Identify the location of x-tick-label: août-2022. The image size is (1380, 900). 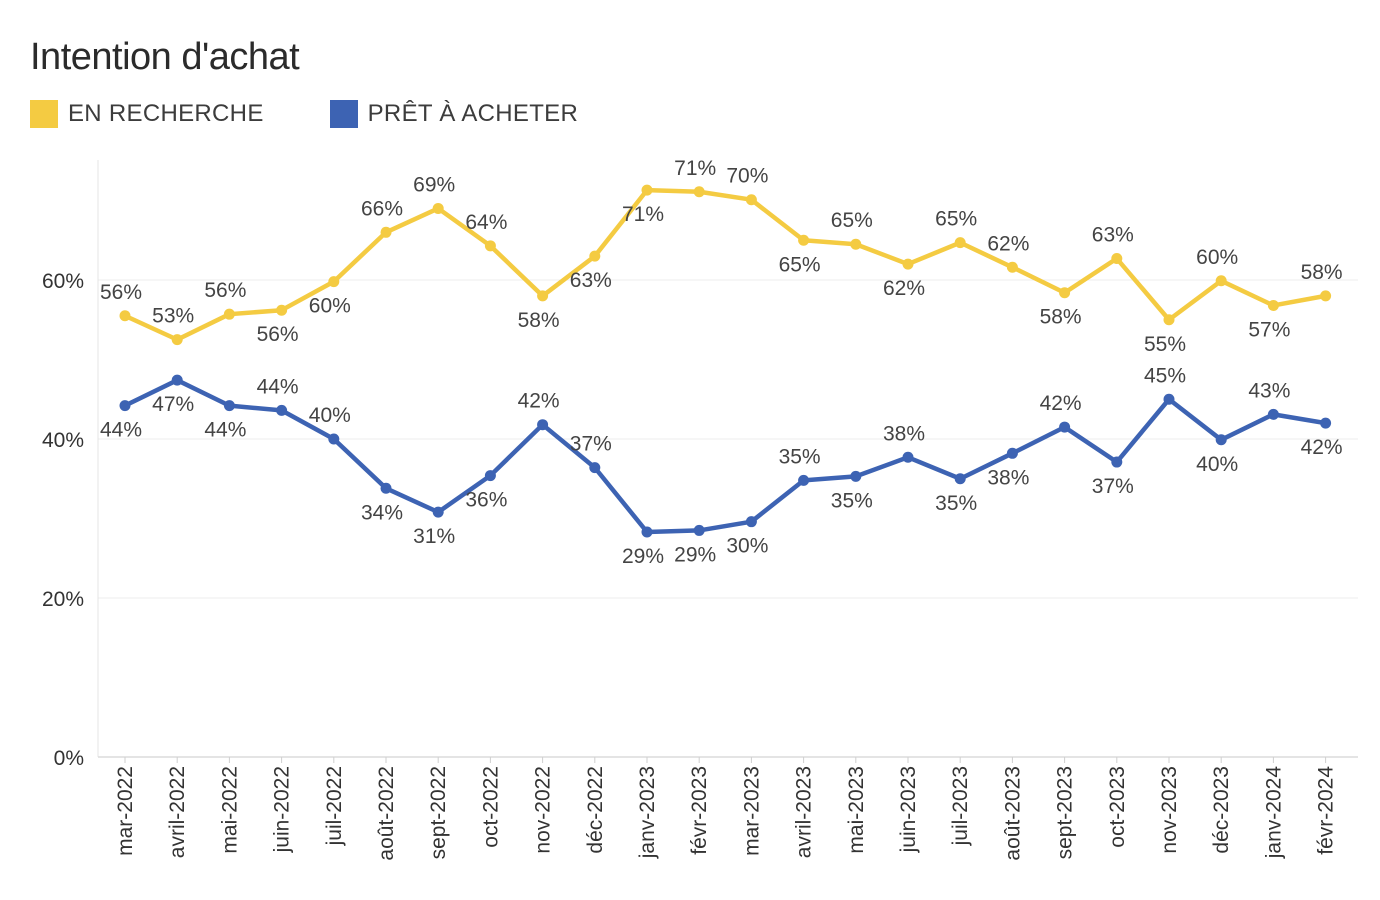
(386, 813).